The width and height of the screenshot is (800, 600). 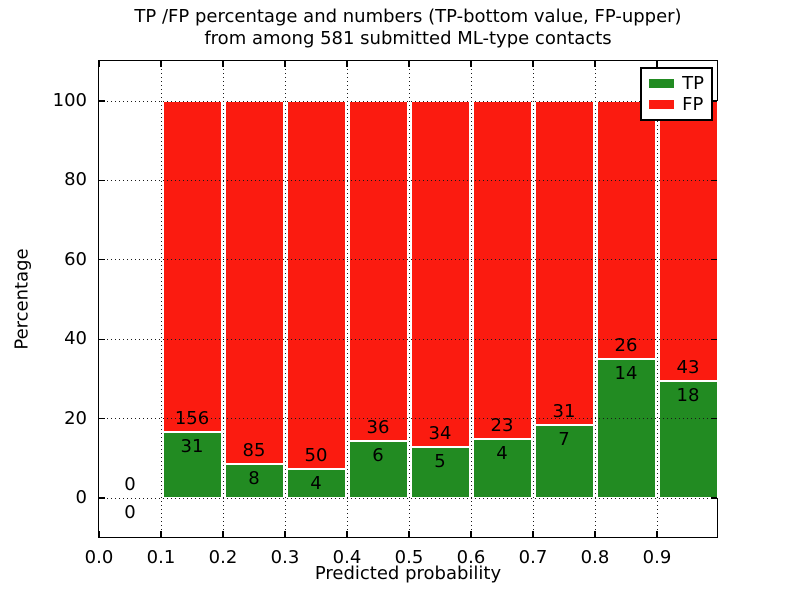 I want to click on fp-count-label: 85, so click(x=254, y=450).